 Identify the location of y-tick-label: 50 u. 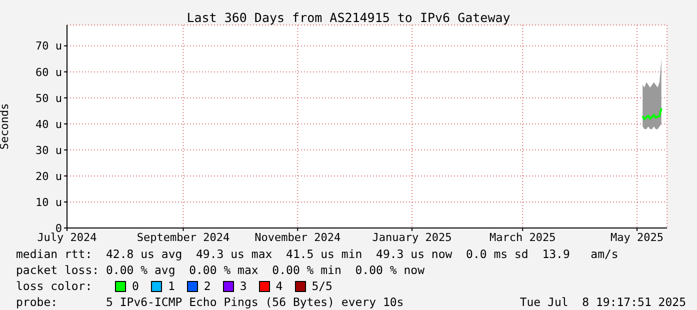
(49, 98).